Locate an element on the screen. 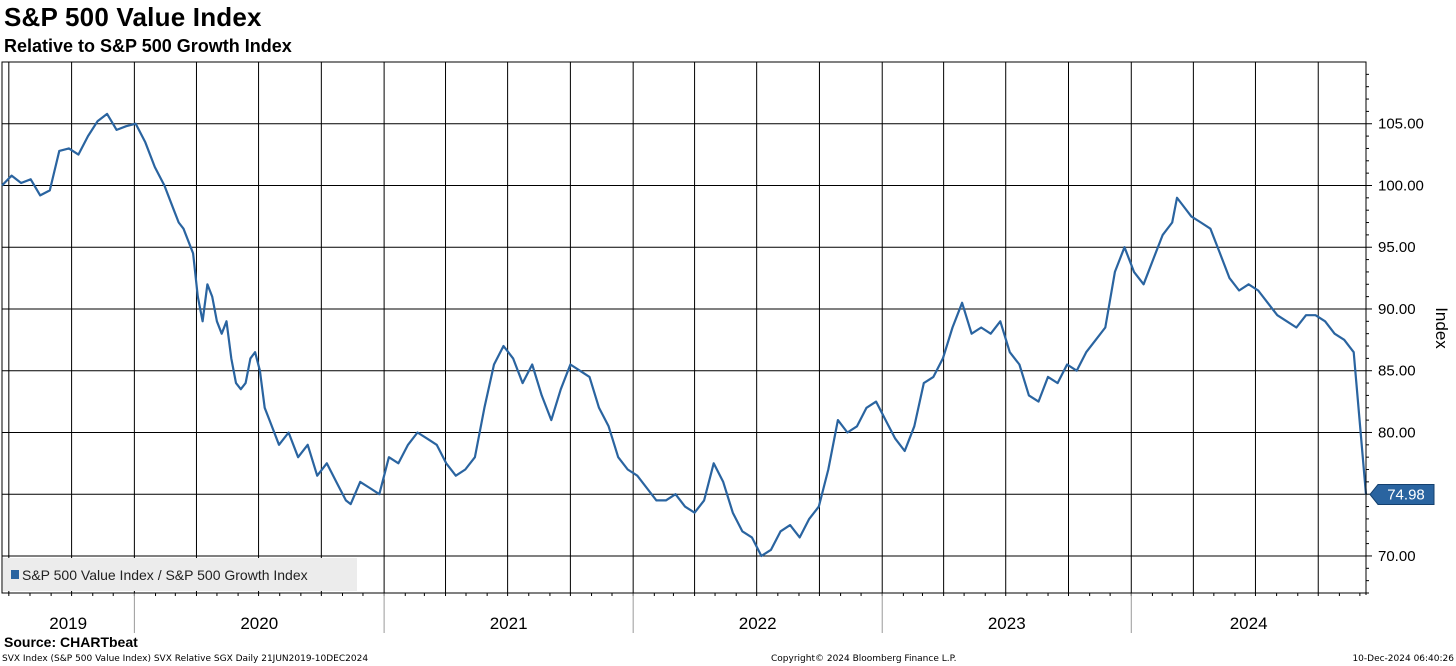 This screenshot has width=1456, height=666. legend-box is located at coordinates (180, 574).